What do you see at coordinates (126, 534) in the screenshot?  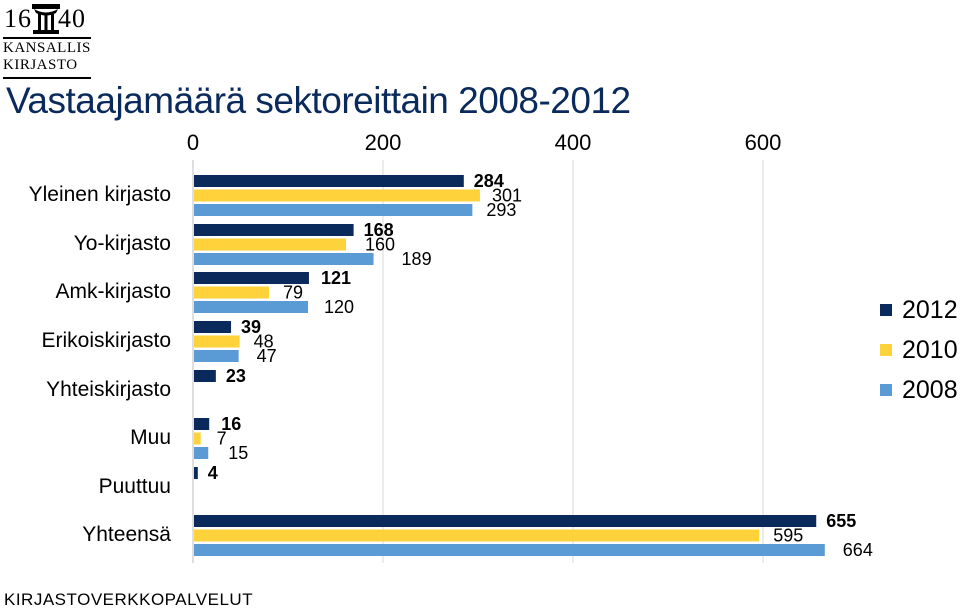 I see `category-label-7: Yhteensä` at bounding box center [126, 534].